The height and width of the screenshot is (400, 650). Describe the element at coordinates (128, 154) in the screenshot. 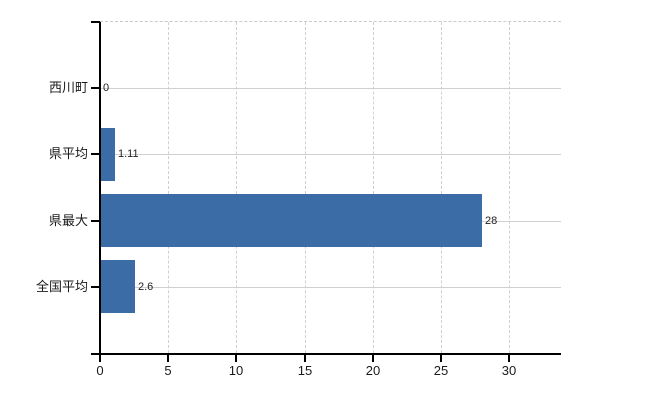

I see `value-label-1: 1.11` at that location.